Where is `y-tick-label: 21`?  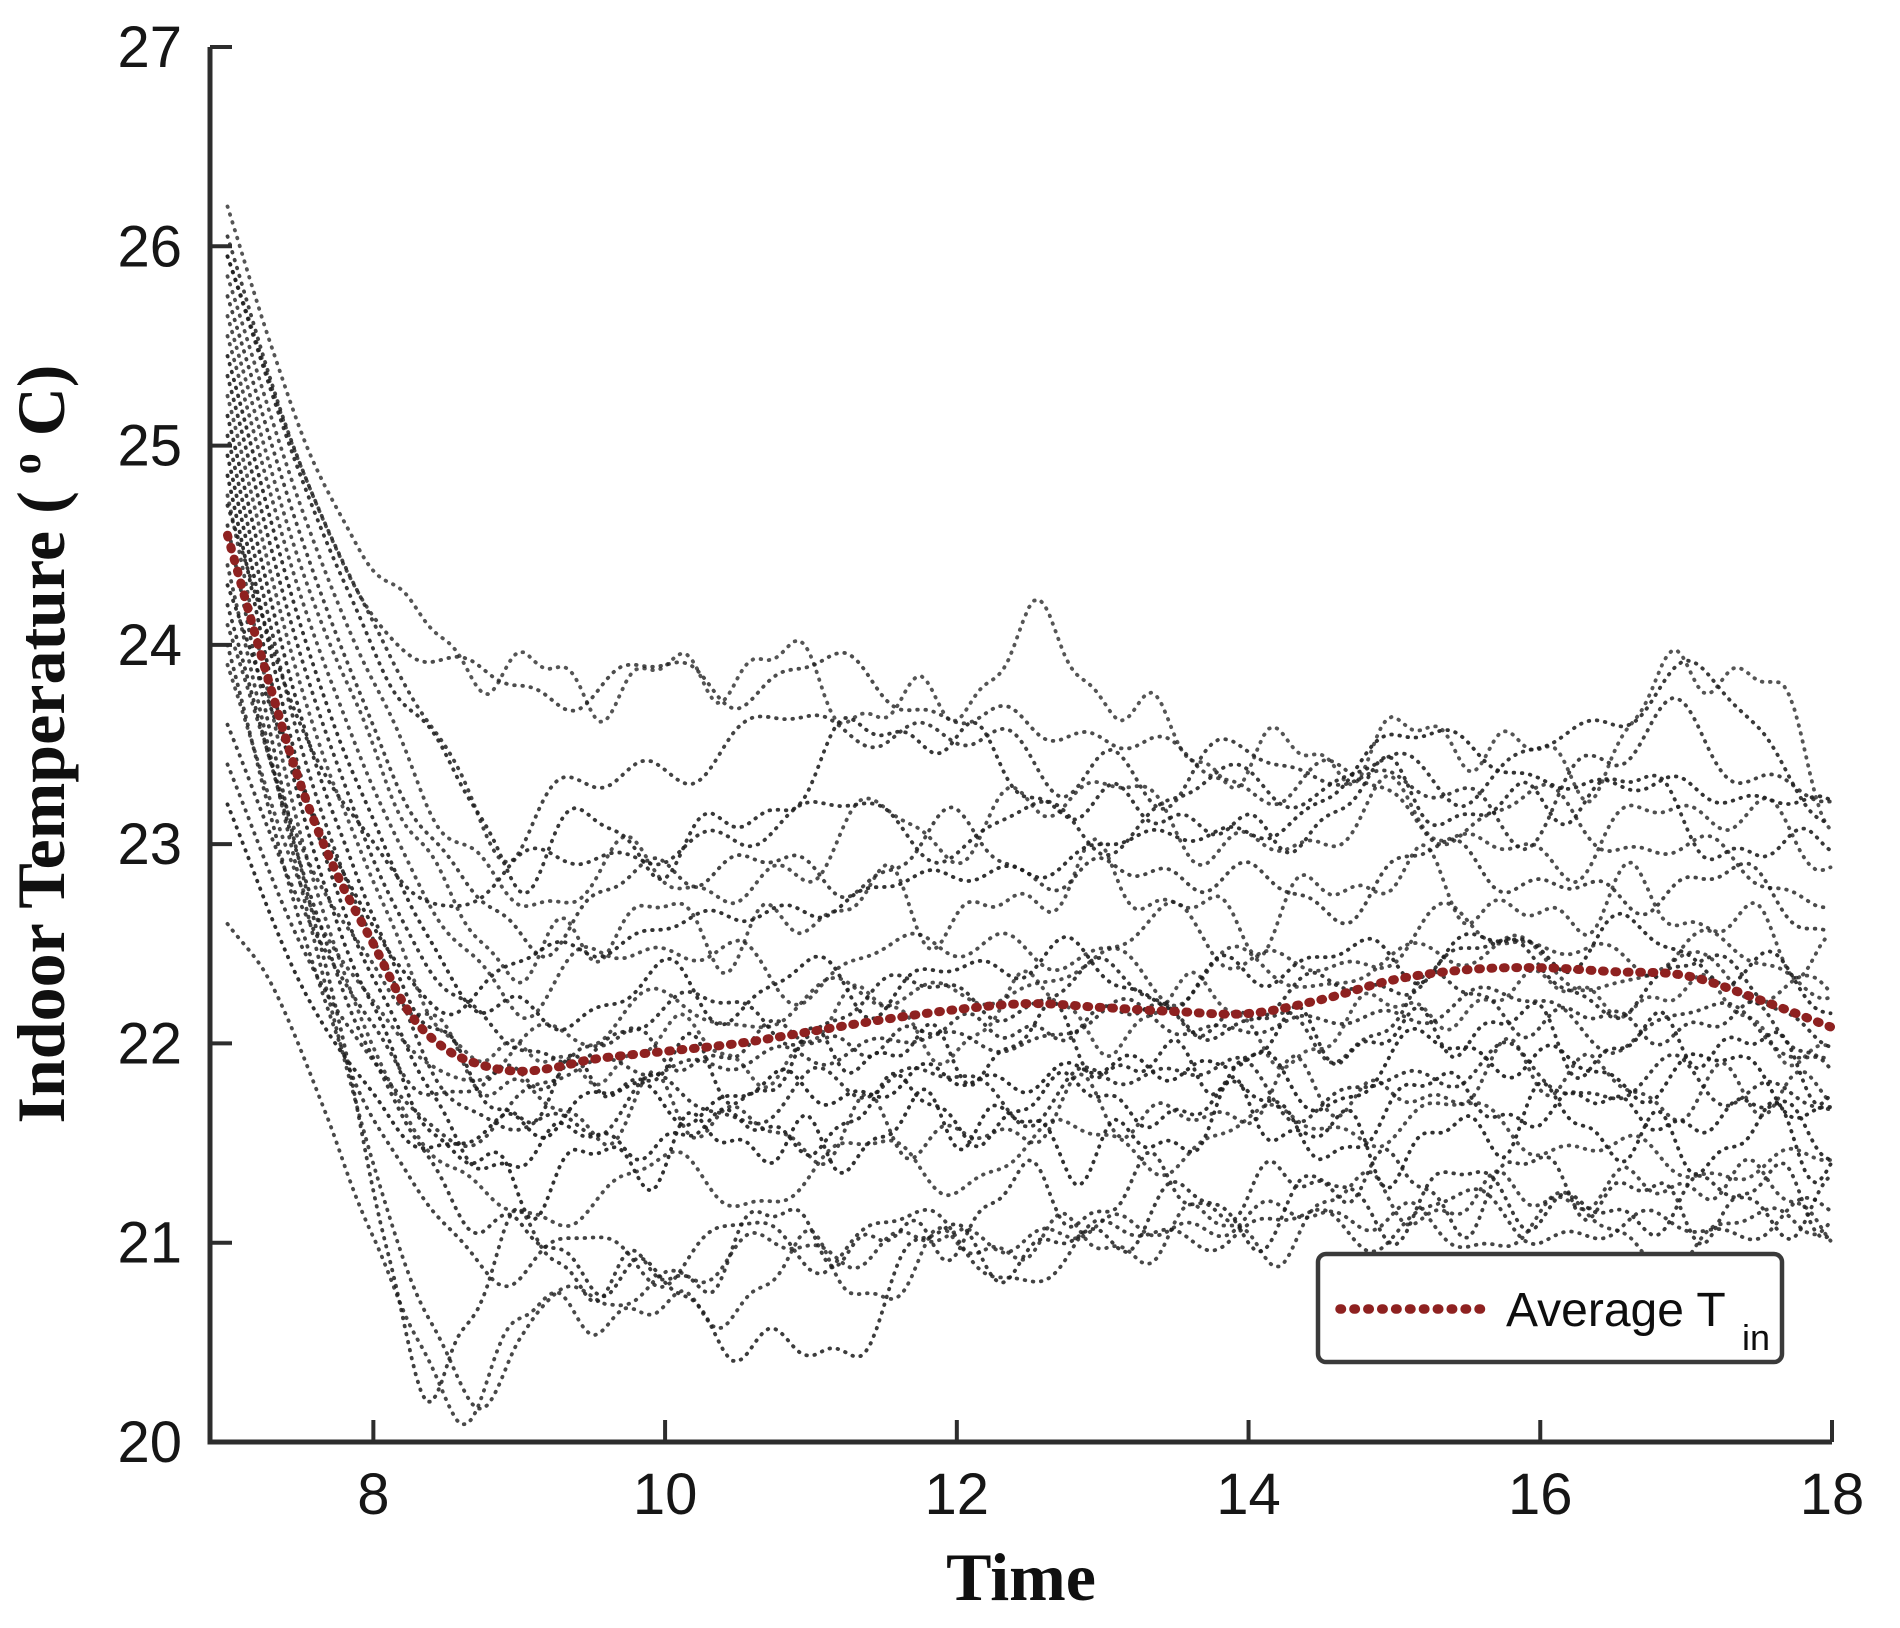 y-tick-label: 21 is located at coordinates (149, 1243).